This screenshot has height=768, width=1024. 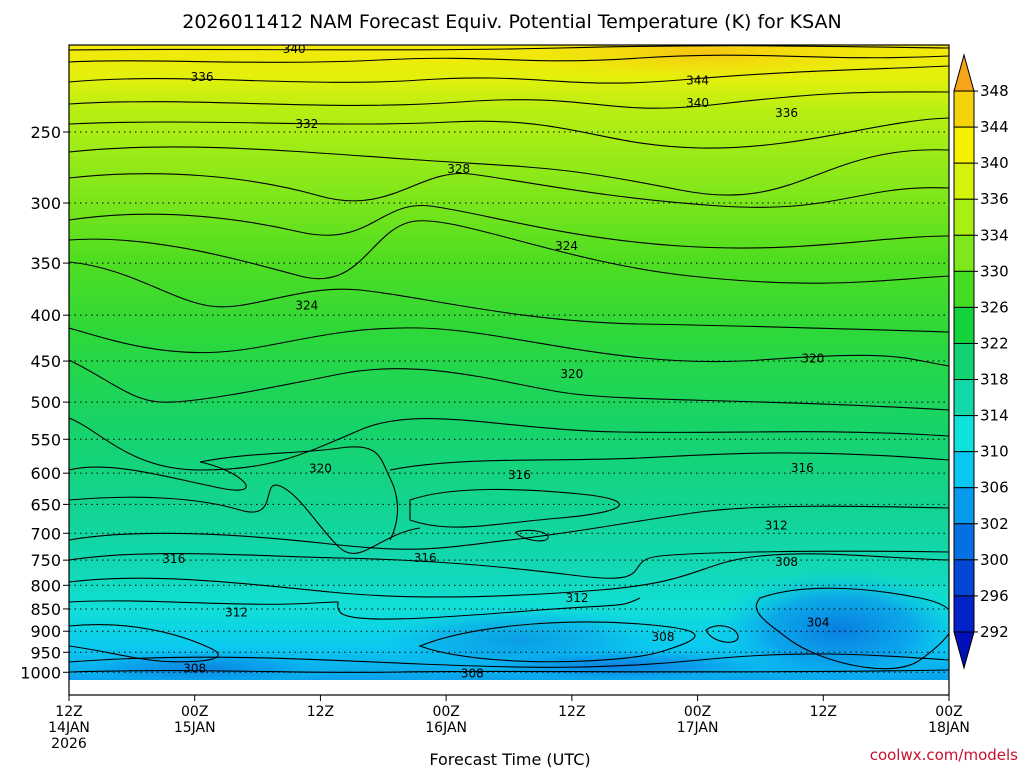 I want to click on x-tick-label: 15JAN, so click(x=195, y=728).